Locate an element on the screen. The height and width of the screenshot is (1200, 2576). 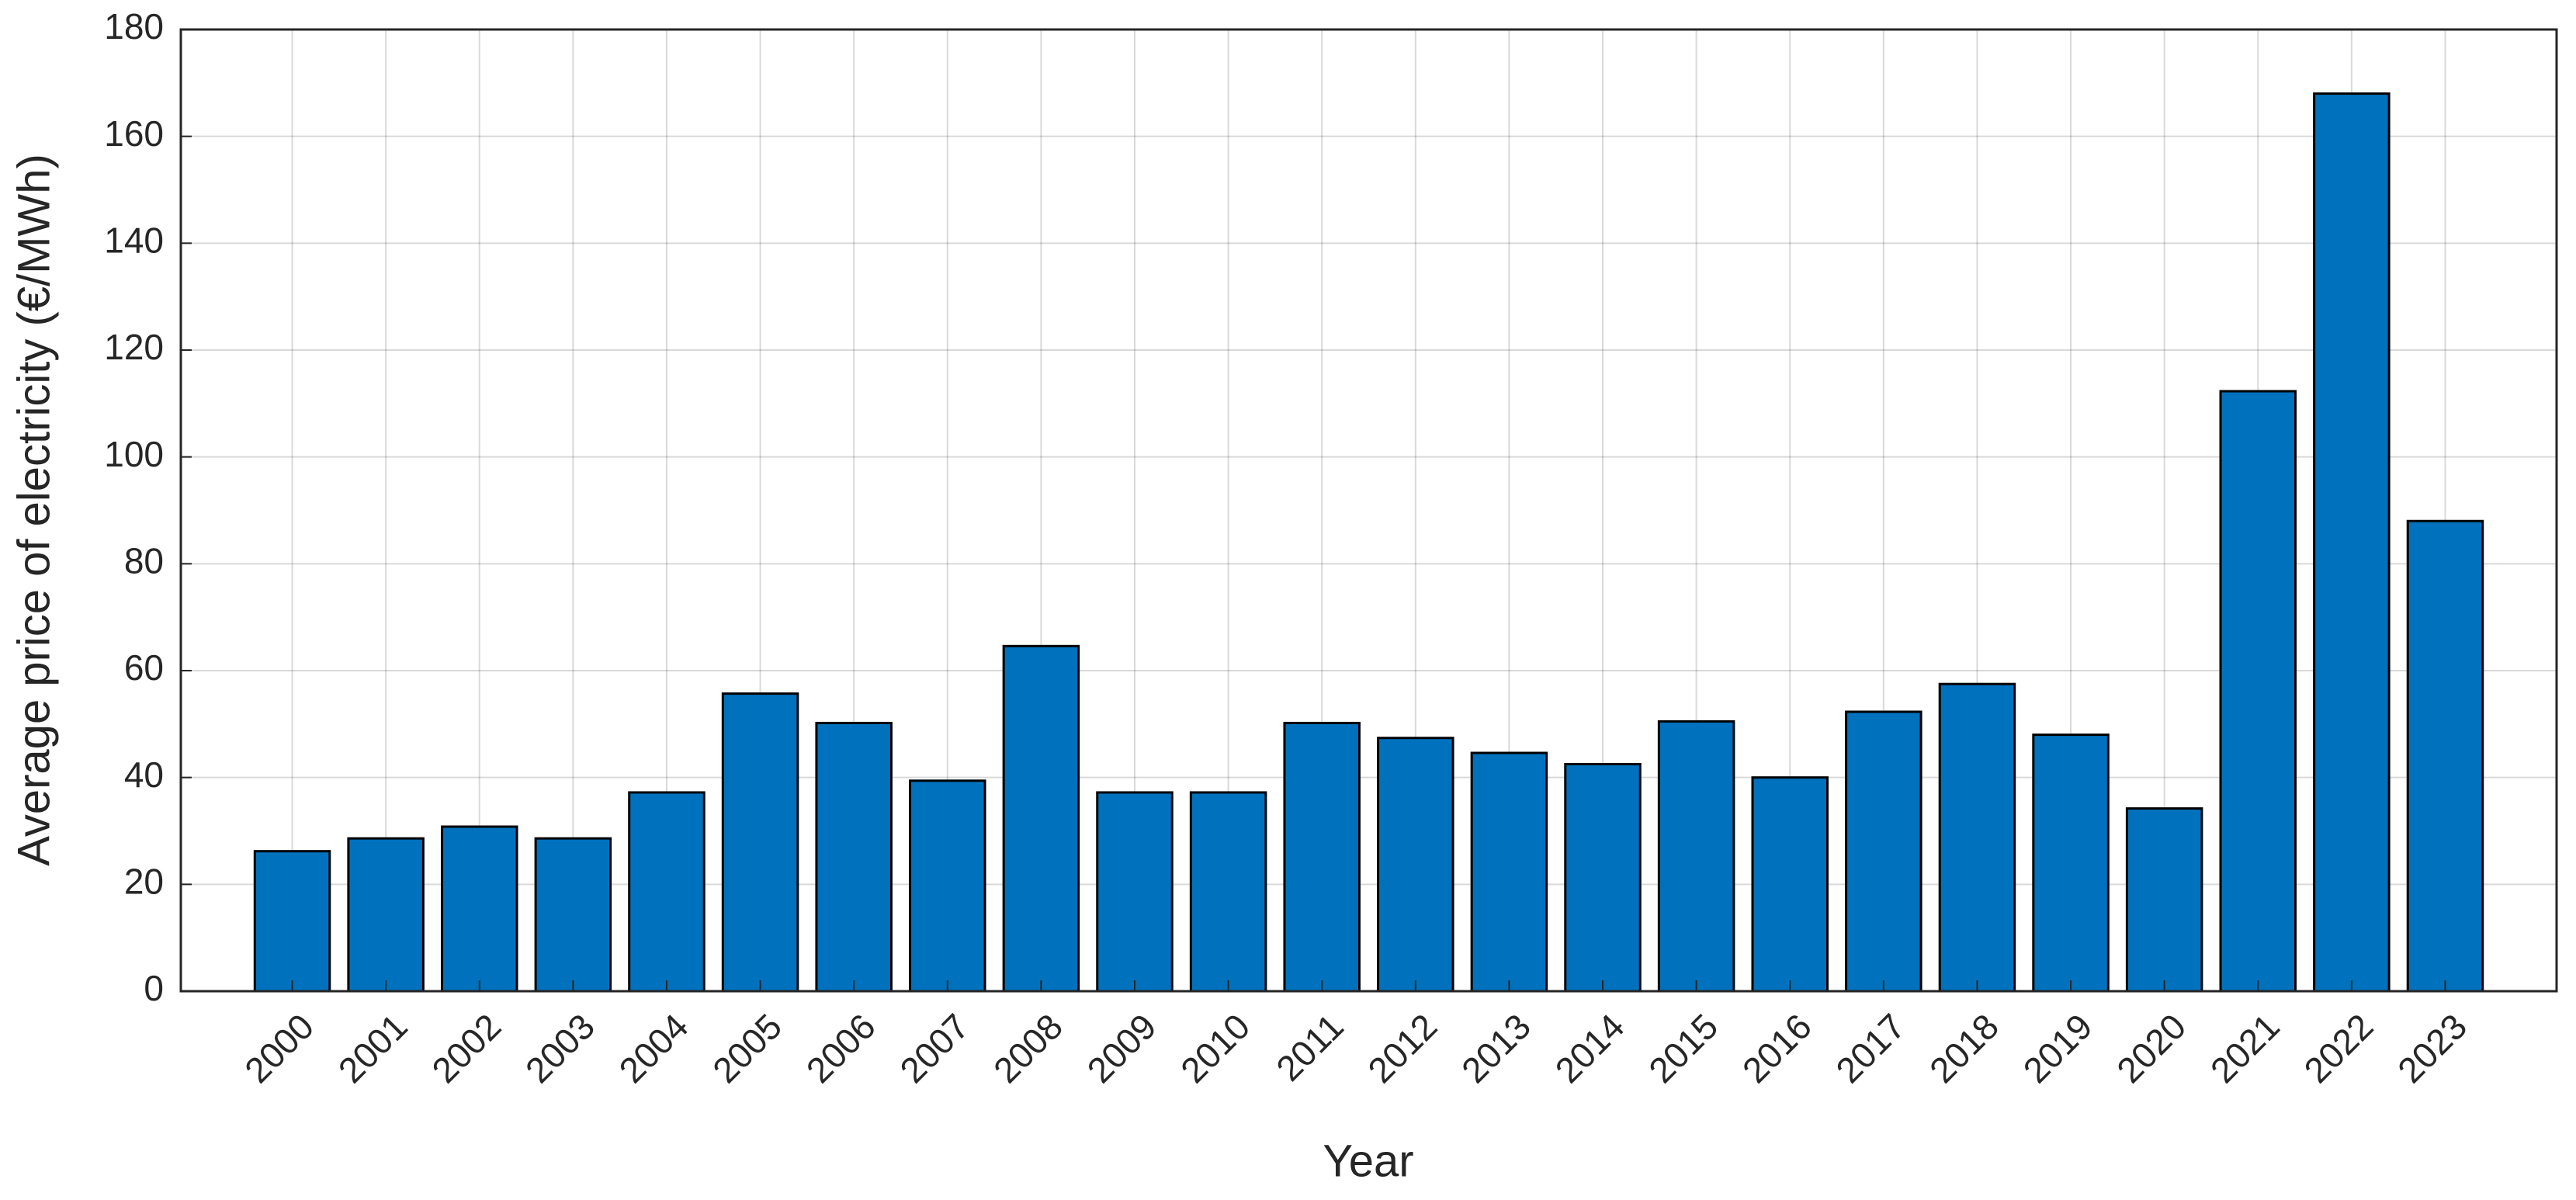
x-tick-label: 2021 is located at coordinates (2245, 1048).